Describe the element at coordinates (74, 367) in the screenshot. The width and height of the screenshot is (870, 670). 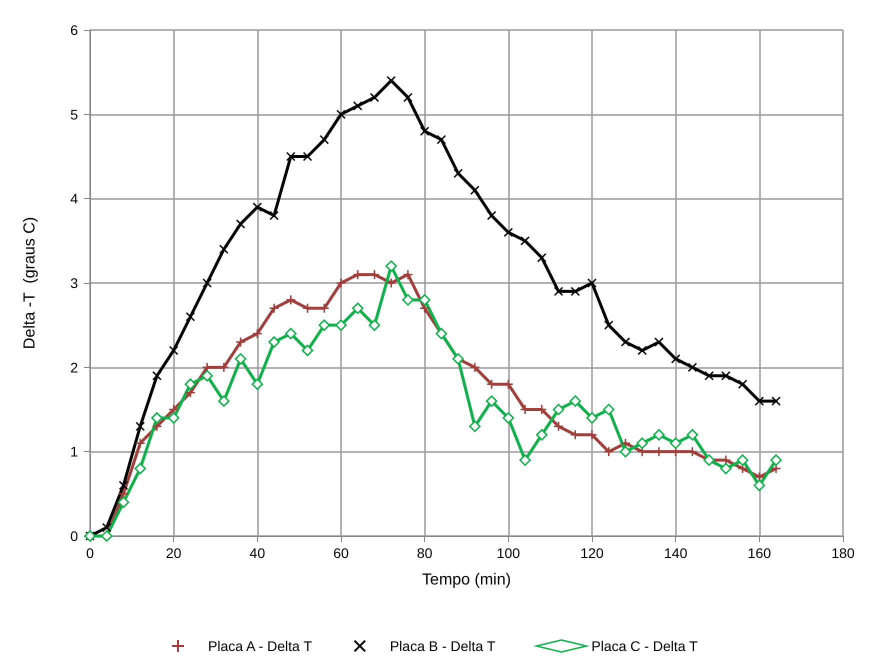
I see `y-tick-label: 2` at that location.